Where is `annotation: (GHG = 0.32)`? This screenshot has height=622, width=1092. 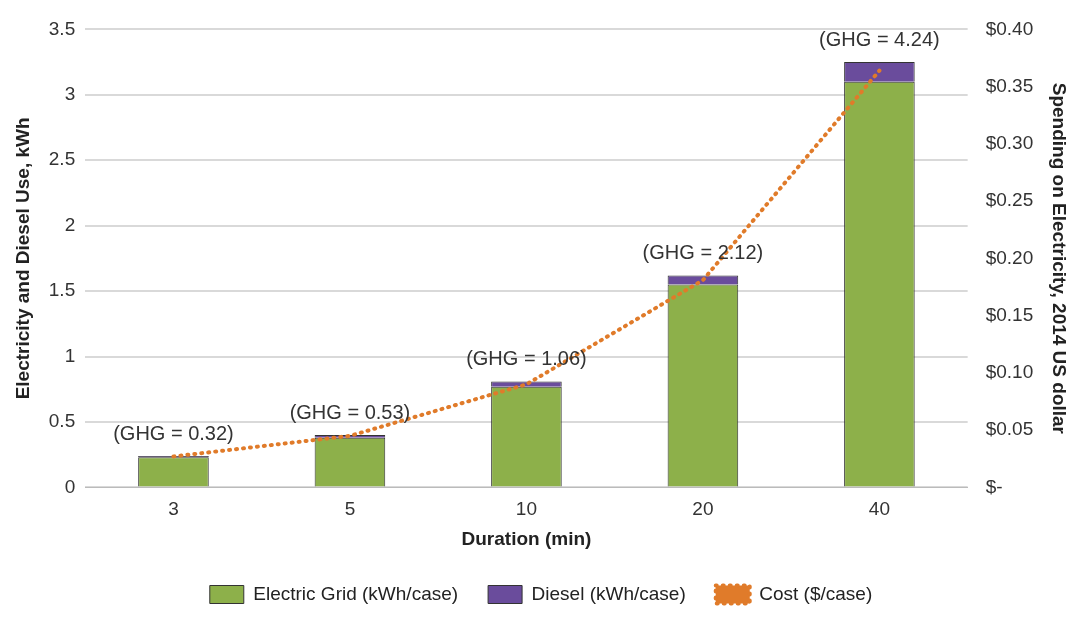 annotation: (GHG = 0.32) is located at coordinates (173, 432).